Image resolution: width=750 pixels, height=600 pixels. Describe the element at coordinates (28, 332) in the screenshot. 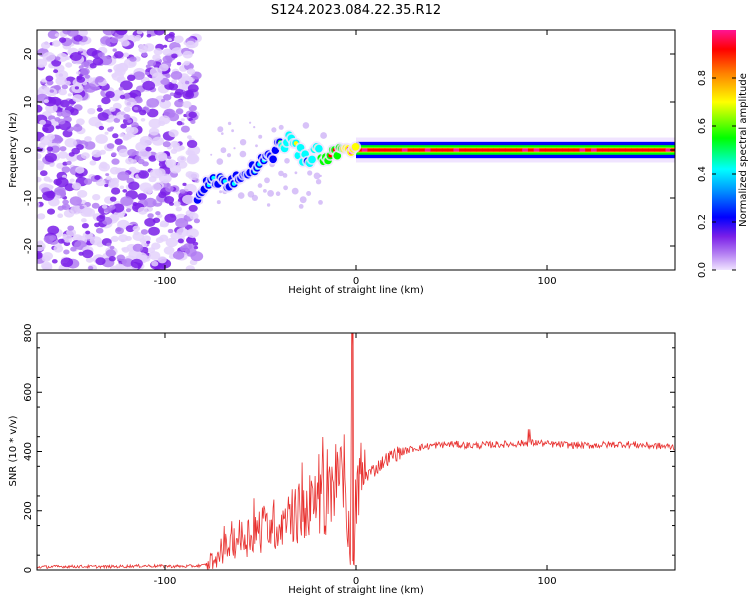

I see `y-tick-label: 800` at that location.